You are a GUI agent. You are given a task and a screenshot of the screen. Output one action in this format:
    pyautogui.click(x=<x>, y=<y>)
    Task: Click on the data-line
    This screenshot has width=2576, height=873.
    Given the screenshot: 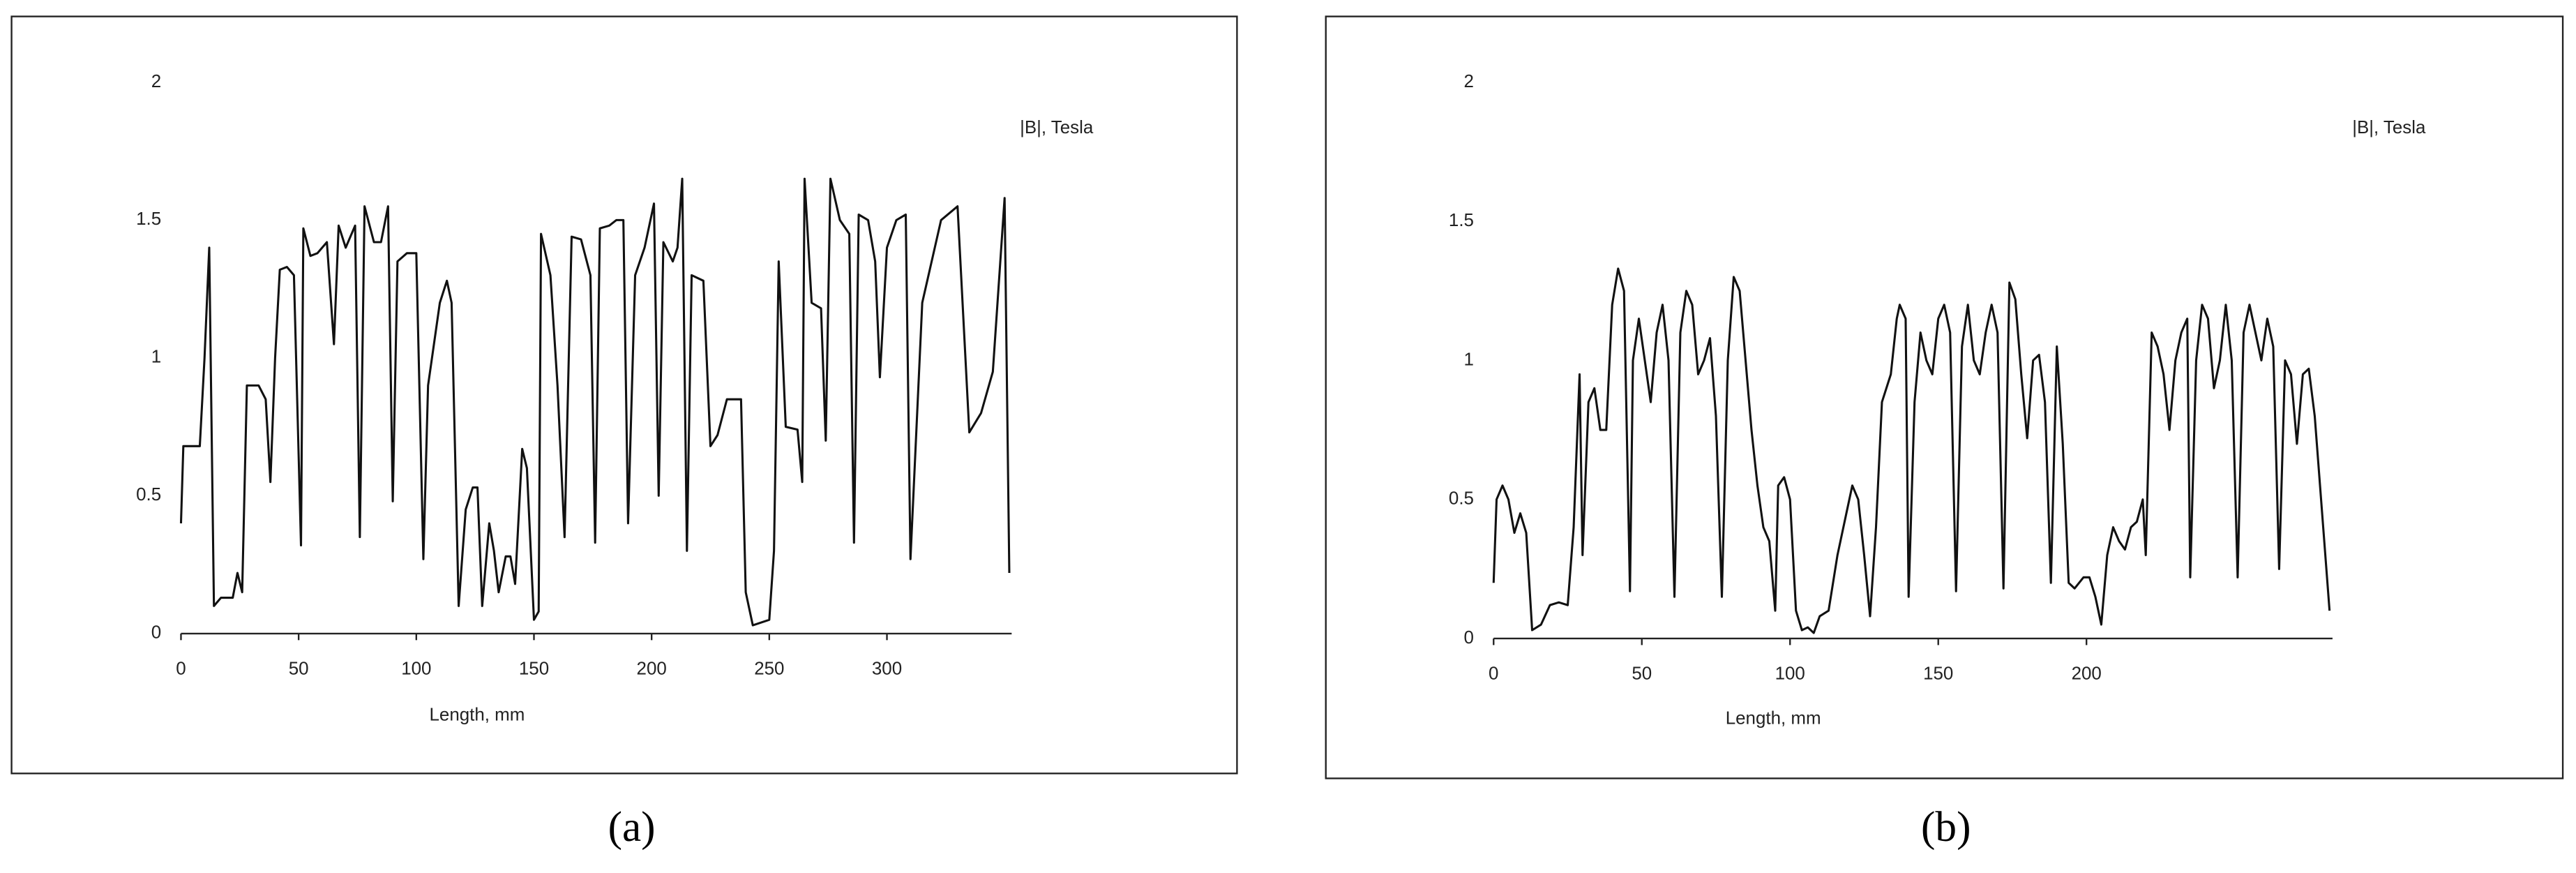 What is the action you would take?
    pyautogui.click(x=1911, y=450)
    